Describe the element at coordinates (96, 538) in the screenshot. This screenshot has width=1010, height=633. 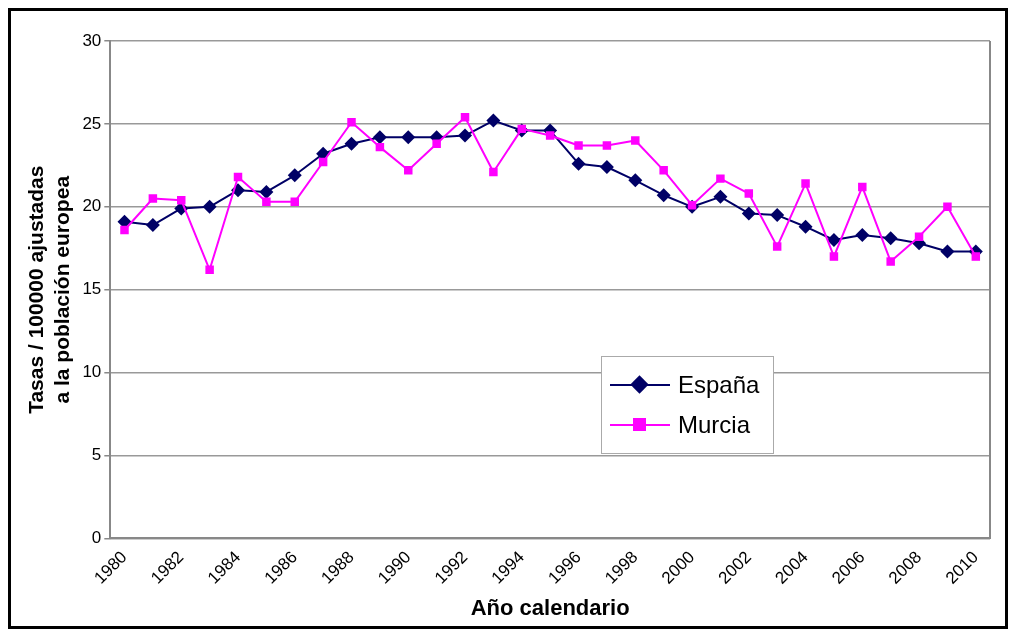
I see `y-tick-label: 0` at that location.